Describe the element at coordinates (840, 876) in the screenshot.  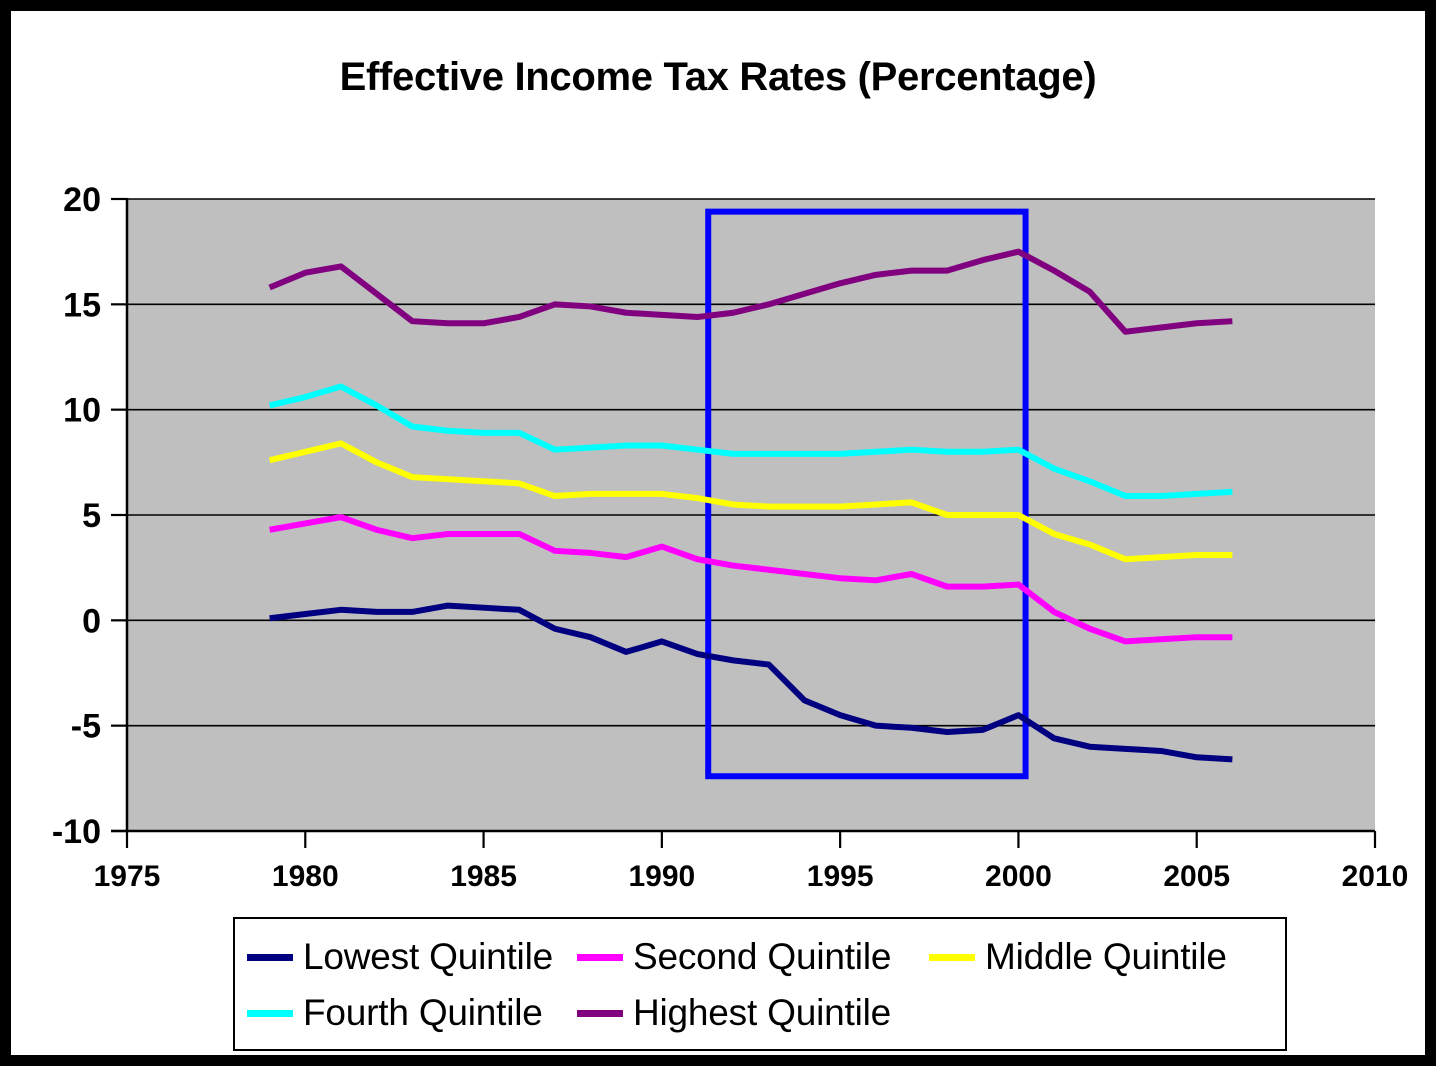
I see `x-tick-label: 1995` at that location.